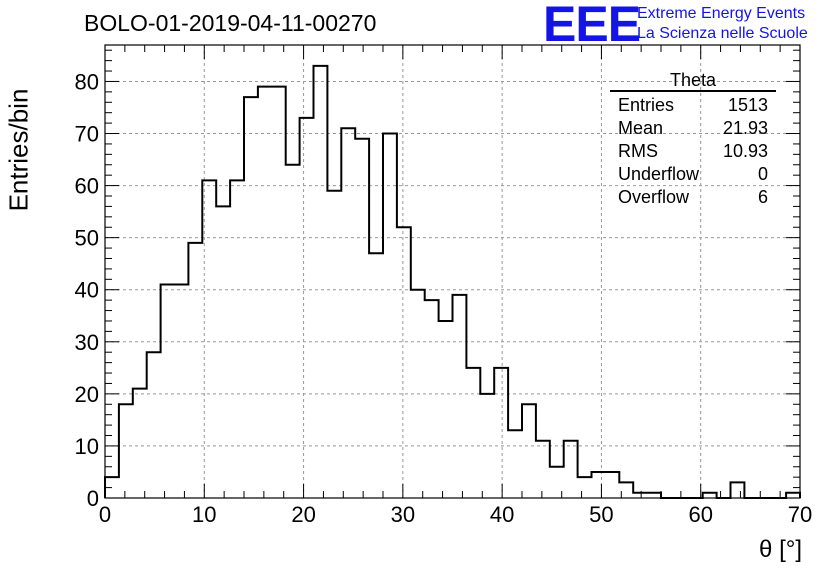  What do you see at coordinates (747, 105) in the screenshot?
I see `stats-value: 1513` at bounding box center [747, 105].